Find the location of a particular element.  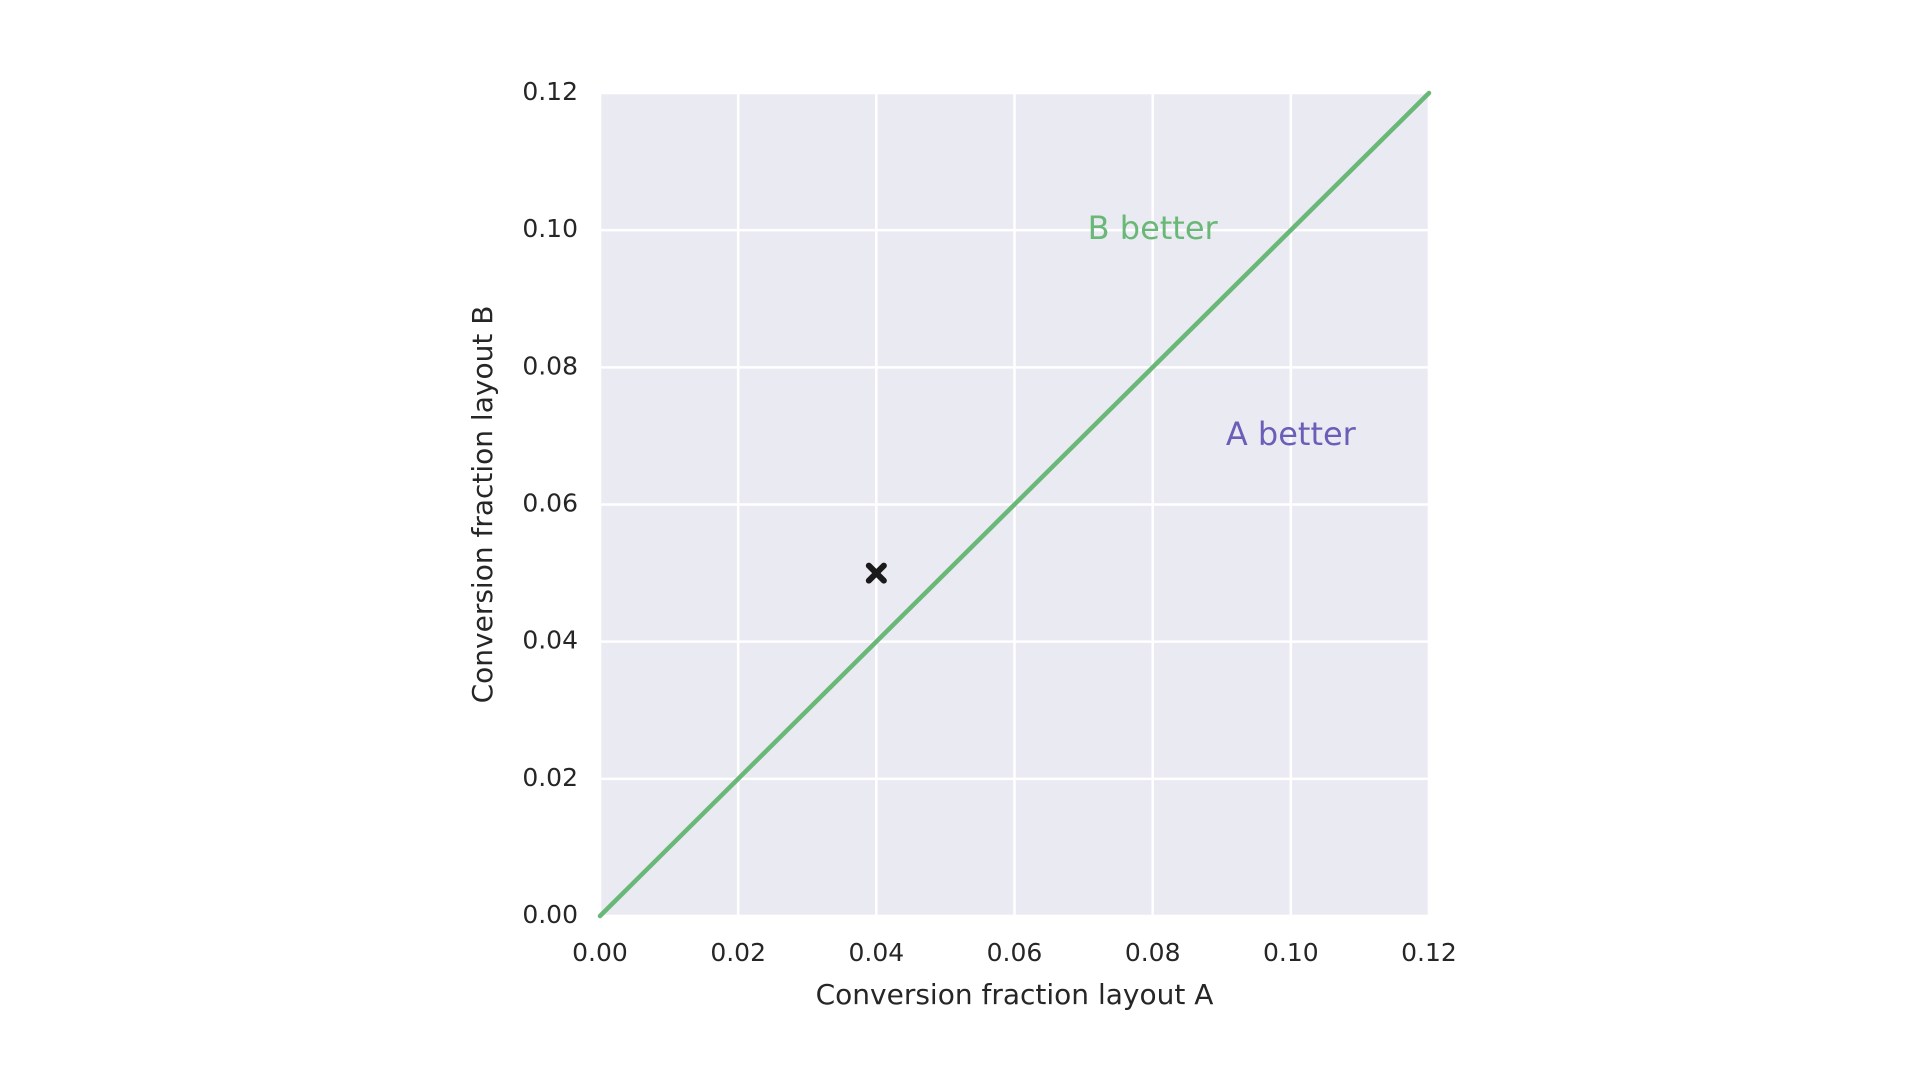

y-tick-label: 0.00 is located at coordinates (550, 914).